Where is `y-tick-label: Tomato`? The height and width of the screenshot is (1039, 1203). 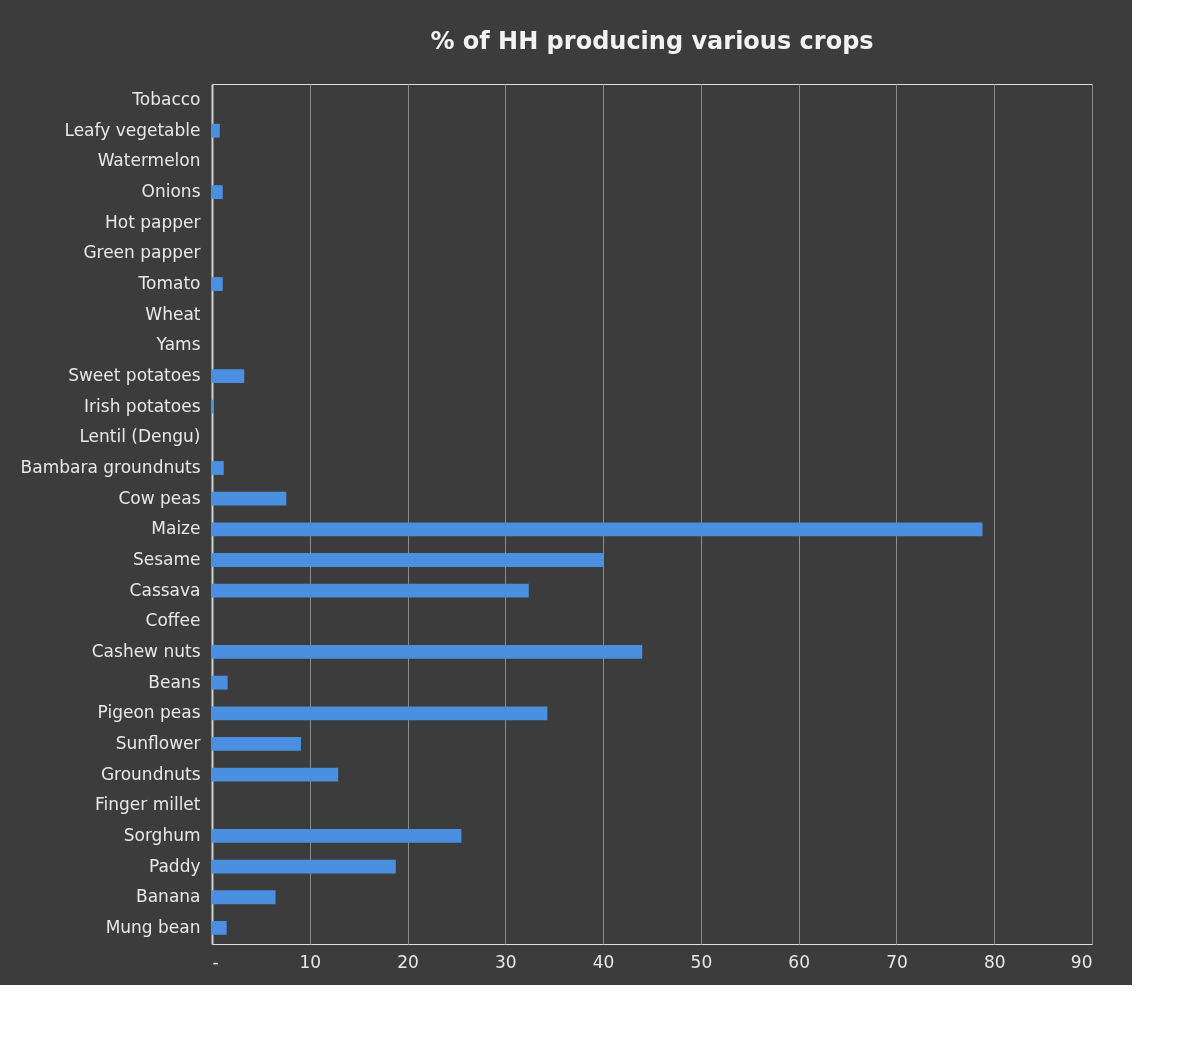 y-tick-label: Tomato is located at coordinates (169, 283).